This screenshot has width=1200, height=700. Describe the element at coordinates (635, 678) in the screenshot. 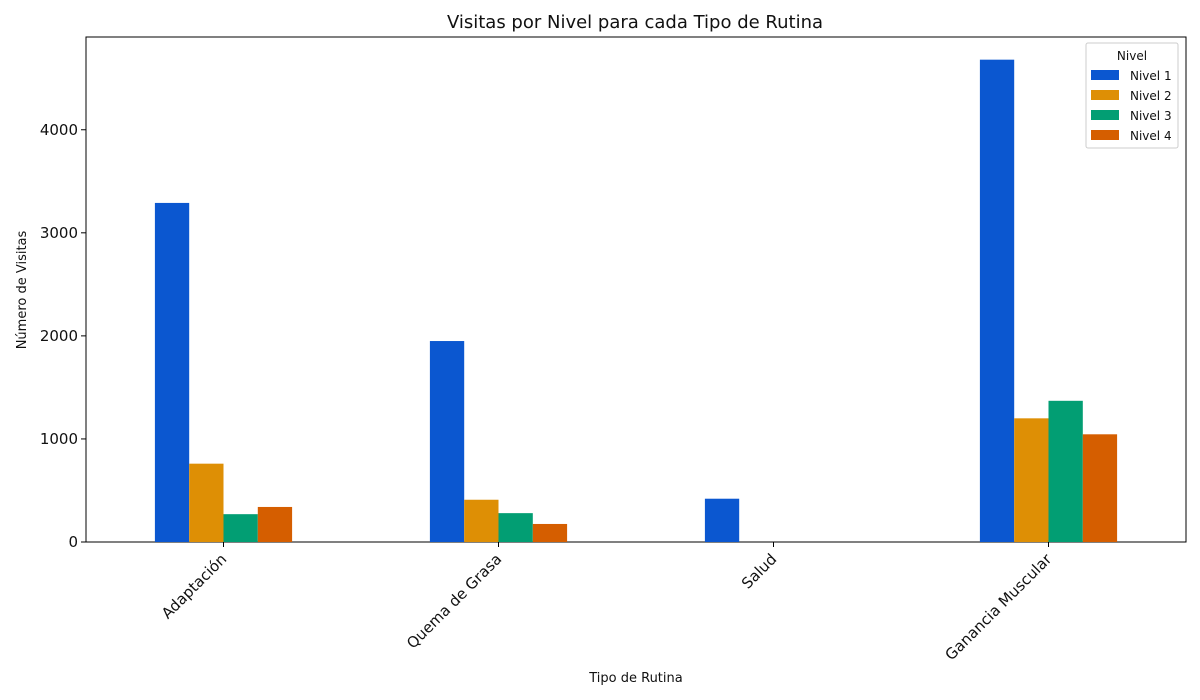

I see `x-axis-label: Tipo de Rutina` at that location.